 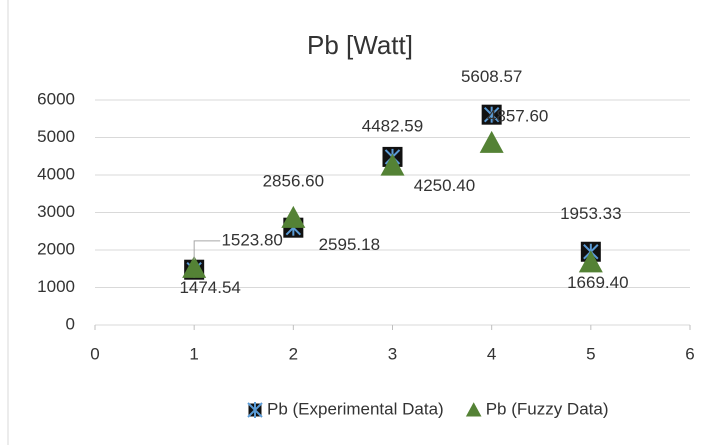 I want to click on x-tick-label: 1, so click(x=193, y=353).